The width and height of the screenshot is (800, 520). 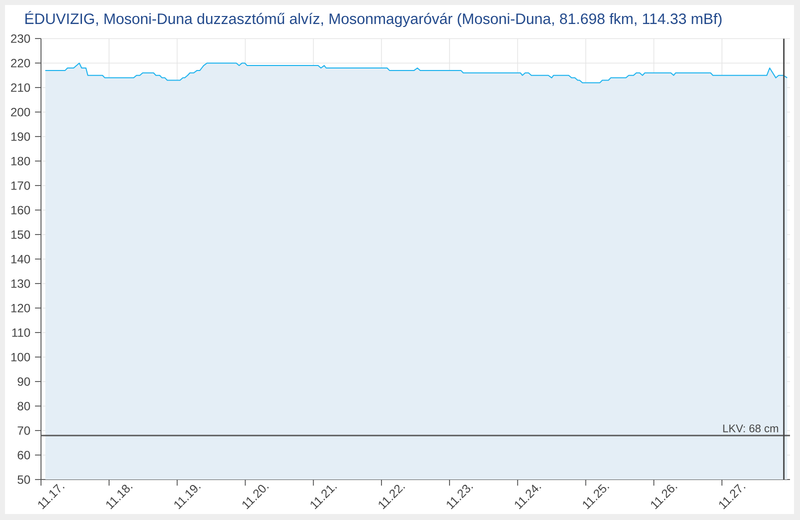 What do you see at coordinates (20, 38) in the screenshot?
I see `y-tick-label: 230` at bounding box center [20, 38].